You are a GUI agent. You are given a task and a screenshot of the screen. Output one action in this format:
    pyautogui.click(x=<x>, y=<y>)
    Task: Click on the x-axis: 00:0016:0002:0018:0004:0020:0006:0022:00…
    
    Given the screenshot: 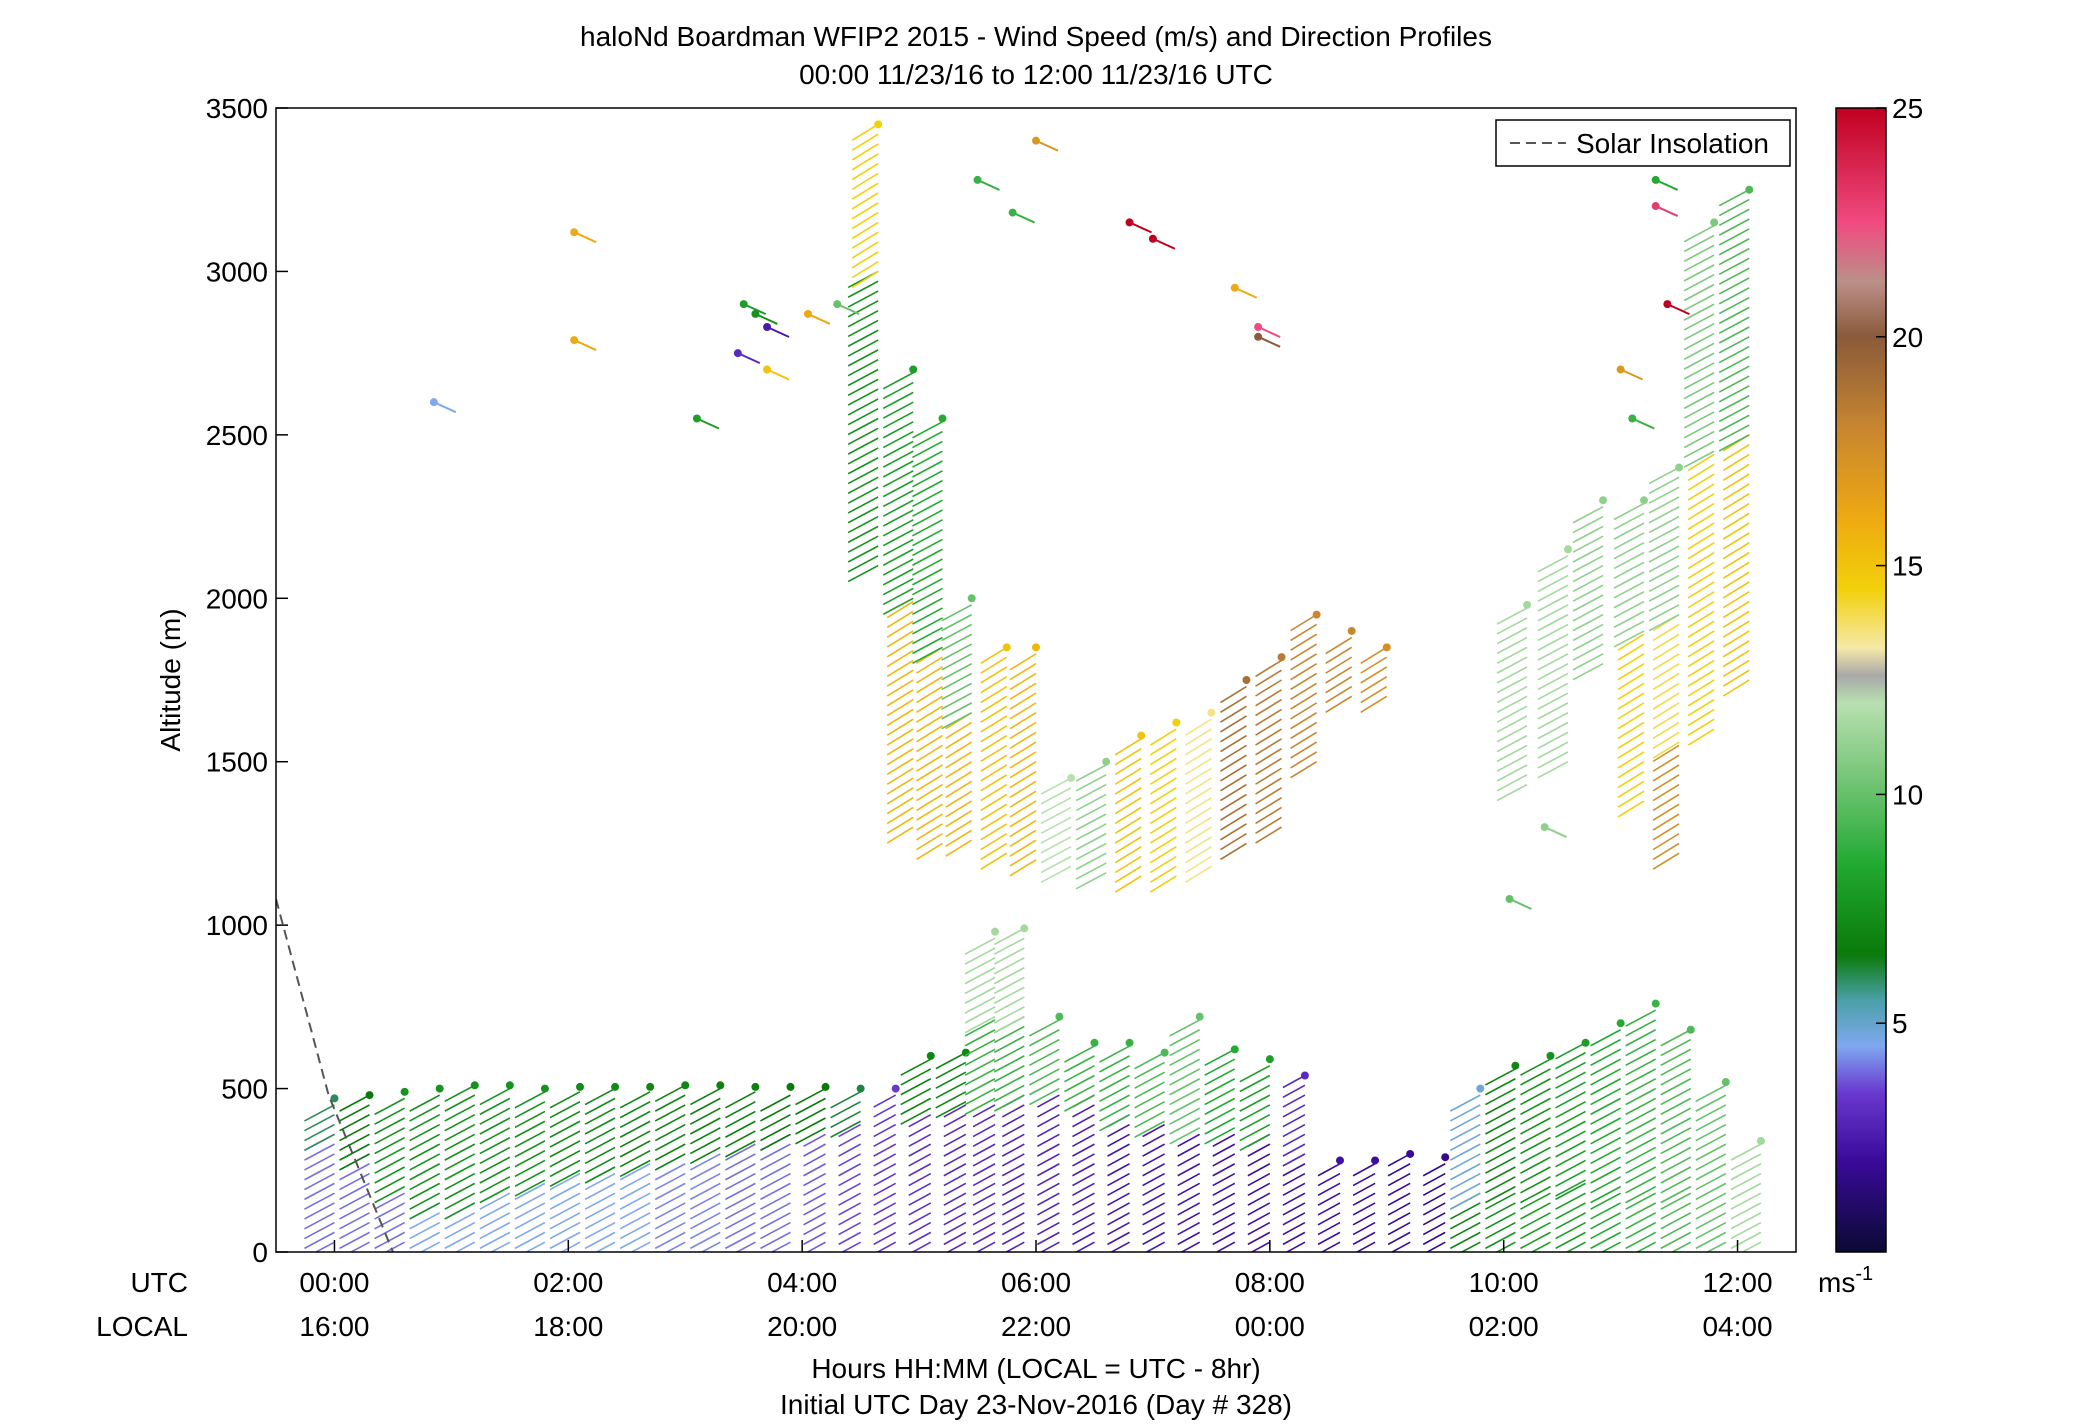 What is the action you would take?
    pyautogui.click(x=1036, y=1291)
    